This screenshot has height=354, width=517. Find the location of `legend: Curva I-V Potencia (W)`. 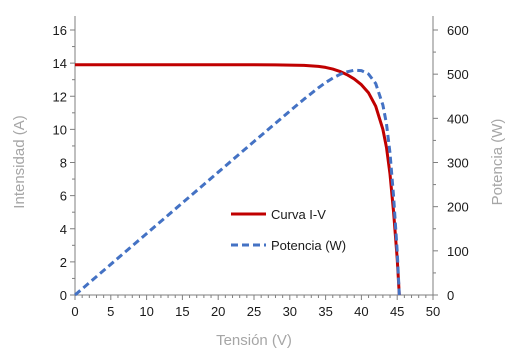

legend: Curva I-V Potencia (W) is located at coordinates (288, 230).